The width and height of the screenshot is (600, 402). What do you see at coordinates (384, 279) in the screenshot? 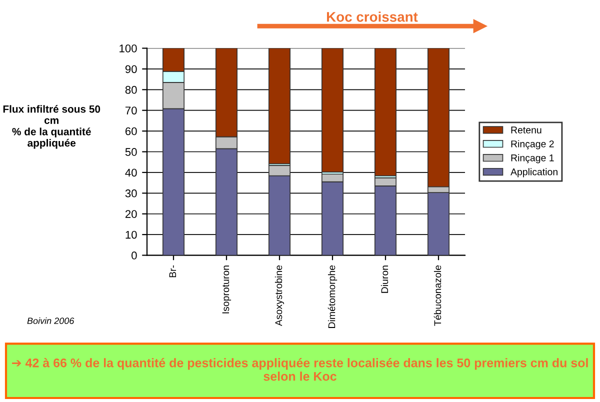
I see `x-tick-label: Diuron` at bounding box center [384, 279].